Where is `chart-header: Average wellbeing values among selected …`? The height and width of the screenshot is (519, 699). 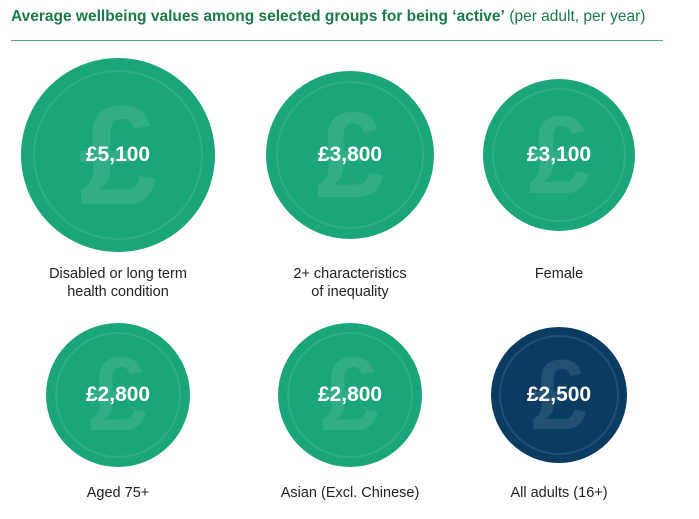 chart-header: Average wellbeing values among selected … is located at coordinates (338, 22).